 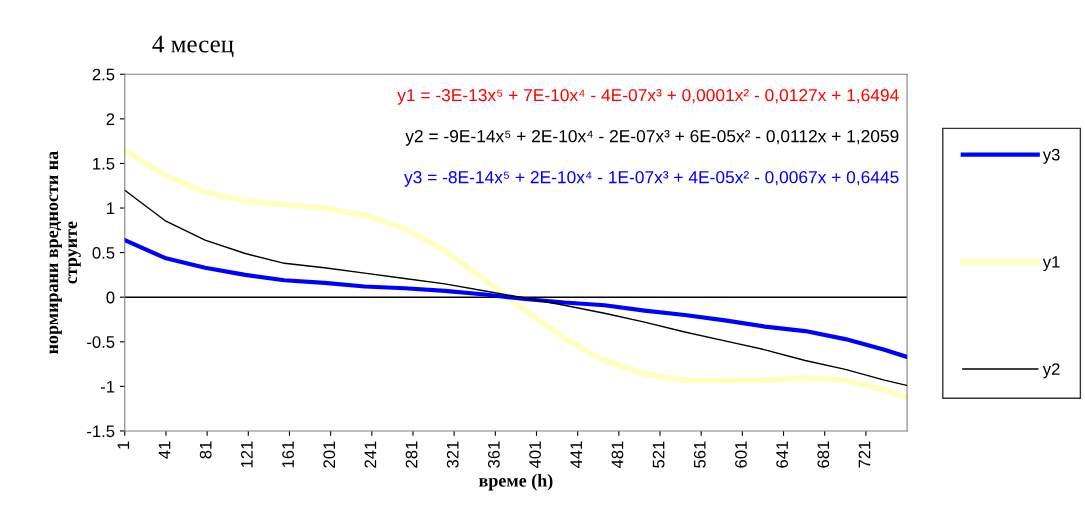 What do you see at coordinates (1051, 264) in the screenshot?
I see `legend-label: y1` at bounding box center [1051, 264].